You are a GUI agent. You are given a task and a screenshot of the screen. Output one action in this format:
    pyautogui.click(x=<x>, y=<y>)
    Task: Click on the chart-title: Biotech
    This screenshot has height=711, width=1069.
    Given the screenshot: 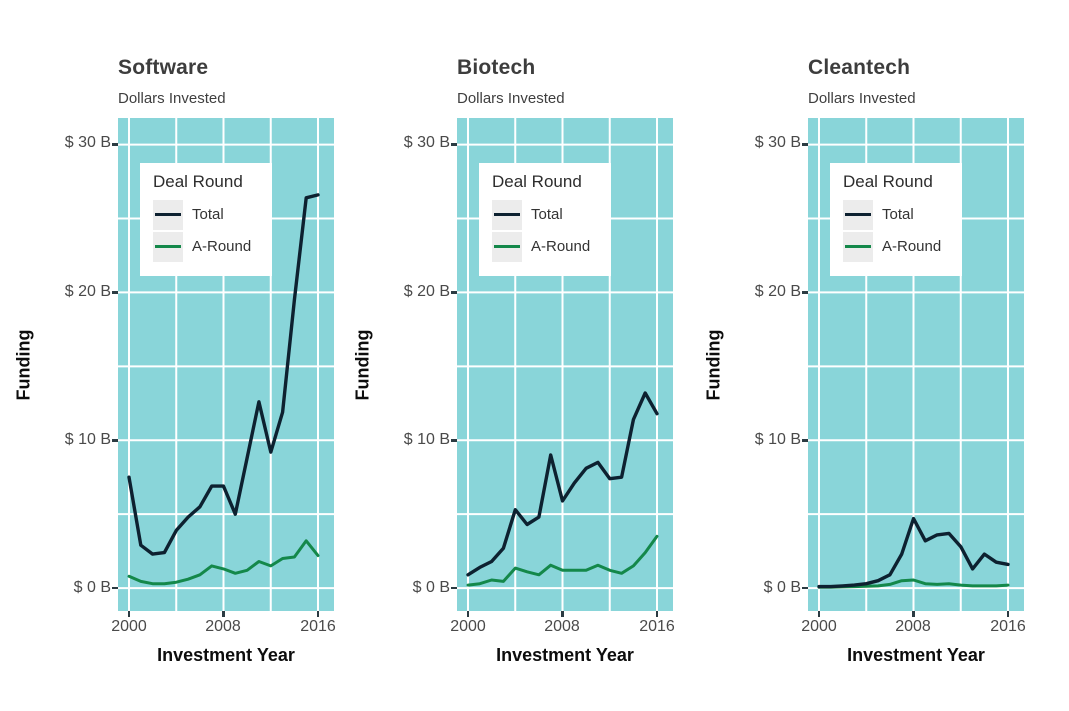 What is the action you would take?
    pyautogui.click(x=496, y=67)
    